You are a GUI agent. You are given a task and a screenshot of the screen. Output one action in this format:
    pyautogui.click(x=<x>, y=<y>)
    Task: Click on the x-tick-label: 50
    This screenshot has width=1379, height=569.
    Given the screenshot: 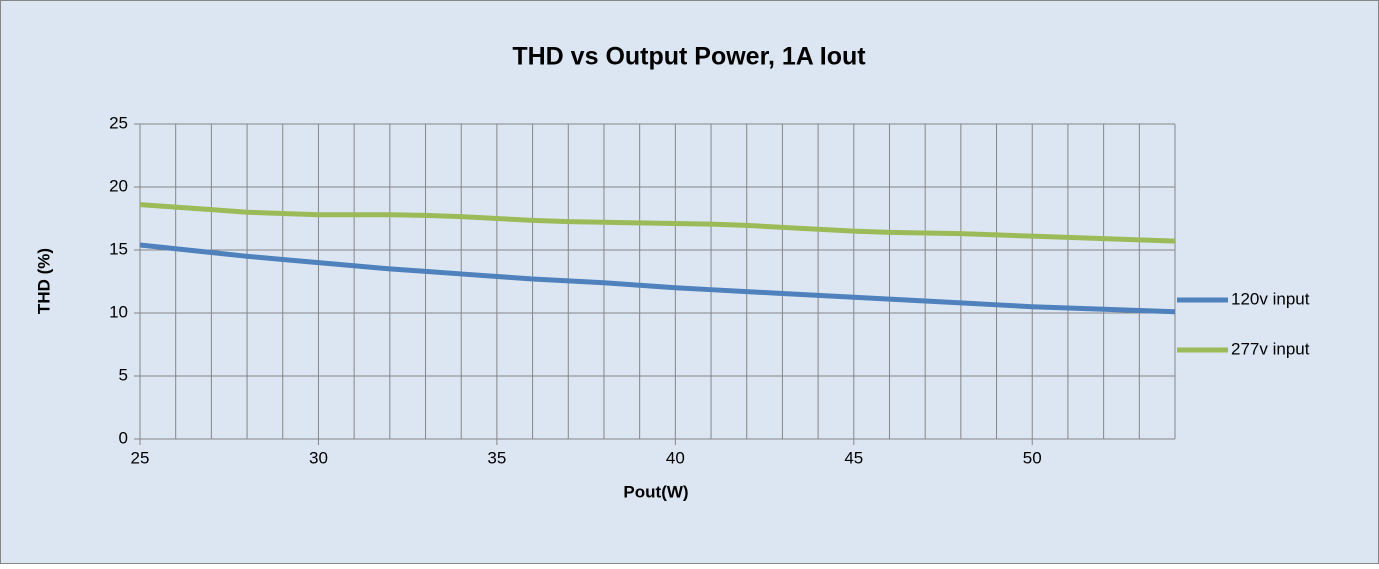 What is the action you would take?
    pyautogui.click(x=1032, y=457)
    